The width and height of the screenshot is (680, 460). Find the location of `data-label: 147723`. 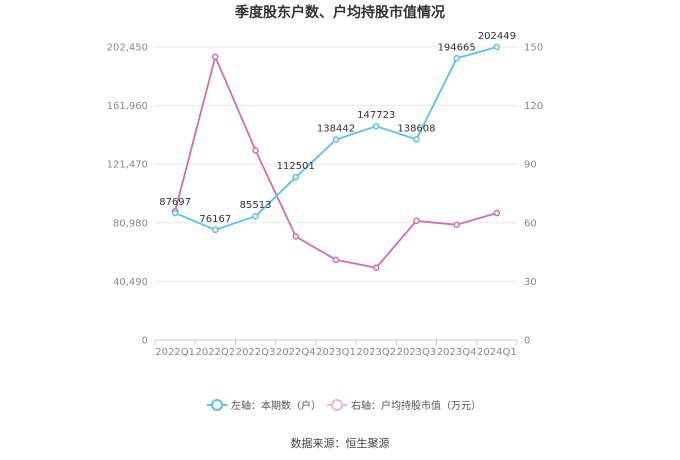

data-label: 147723 is located at coordinates (376, 115).